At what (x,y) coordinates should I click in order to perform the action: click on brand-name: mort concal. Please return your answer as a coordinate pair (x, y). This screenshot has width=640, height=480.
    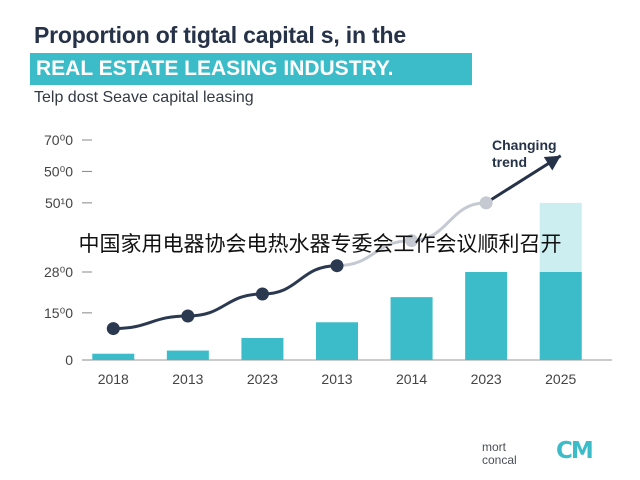
    Looking at the image, I should click on (499, 454).